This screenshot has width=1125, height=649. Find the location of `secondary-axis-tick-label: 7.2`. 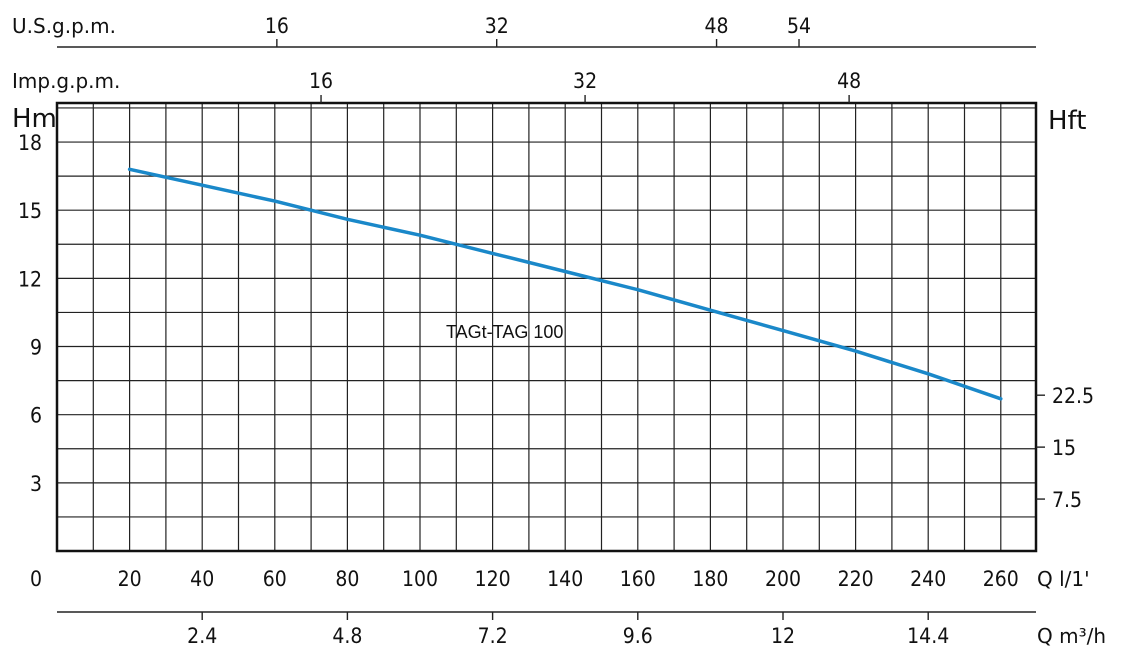

secondary-axis-tick-label: 7.2 is located at coordinates (493, 636).